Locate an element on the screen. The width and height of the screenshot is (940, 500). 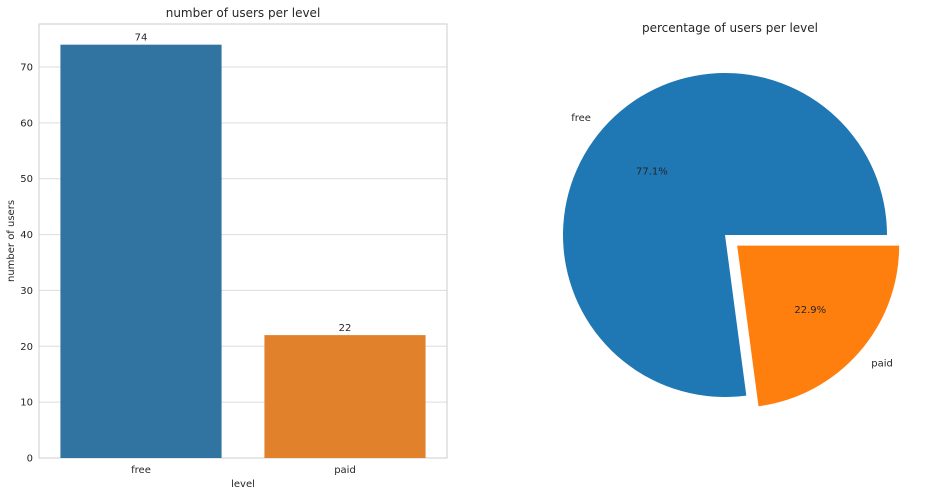
bar-chart-y-tick-label: 70 is located at coordinates (26, 68).